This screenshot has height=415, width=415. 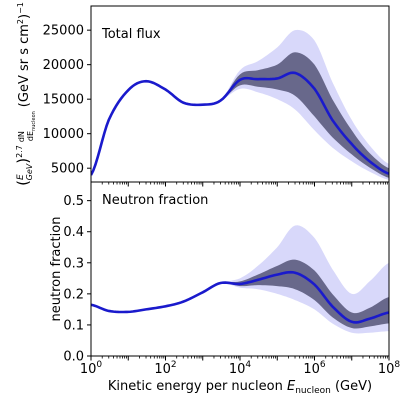 What do you see at coordinates (73, 201) in the screenshot?
I see `neutron-y-tick-label: 0.5` at bounding box center [73, 201].